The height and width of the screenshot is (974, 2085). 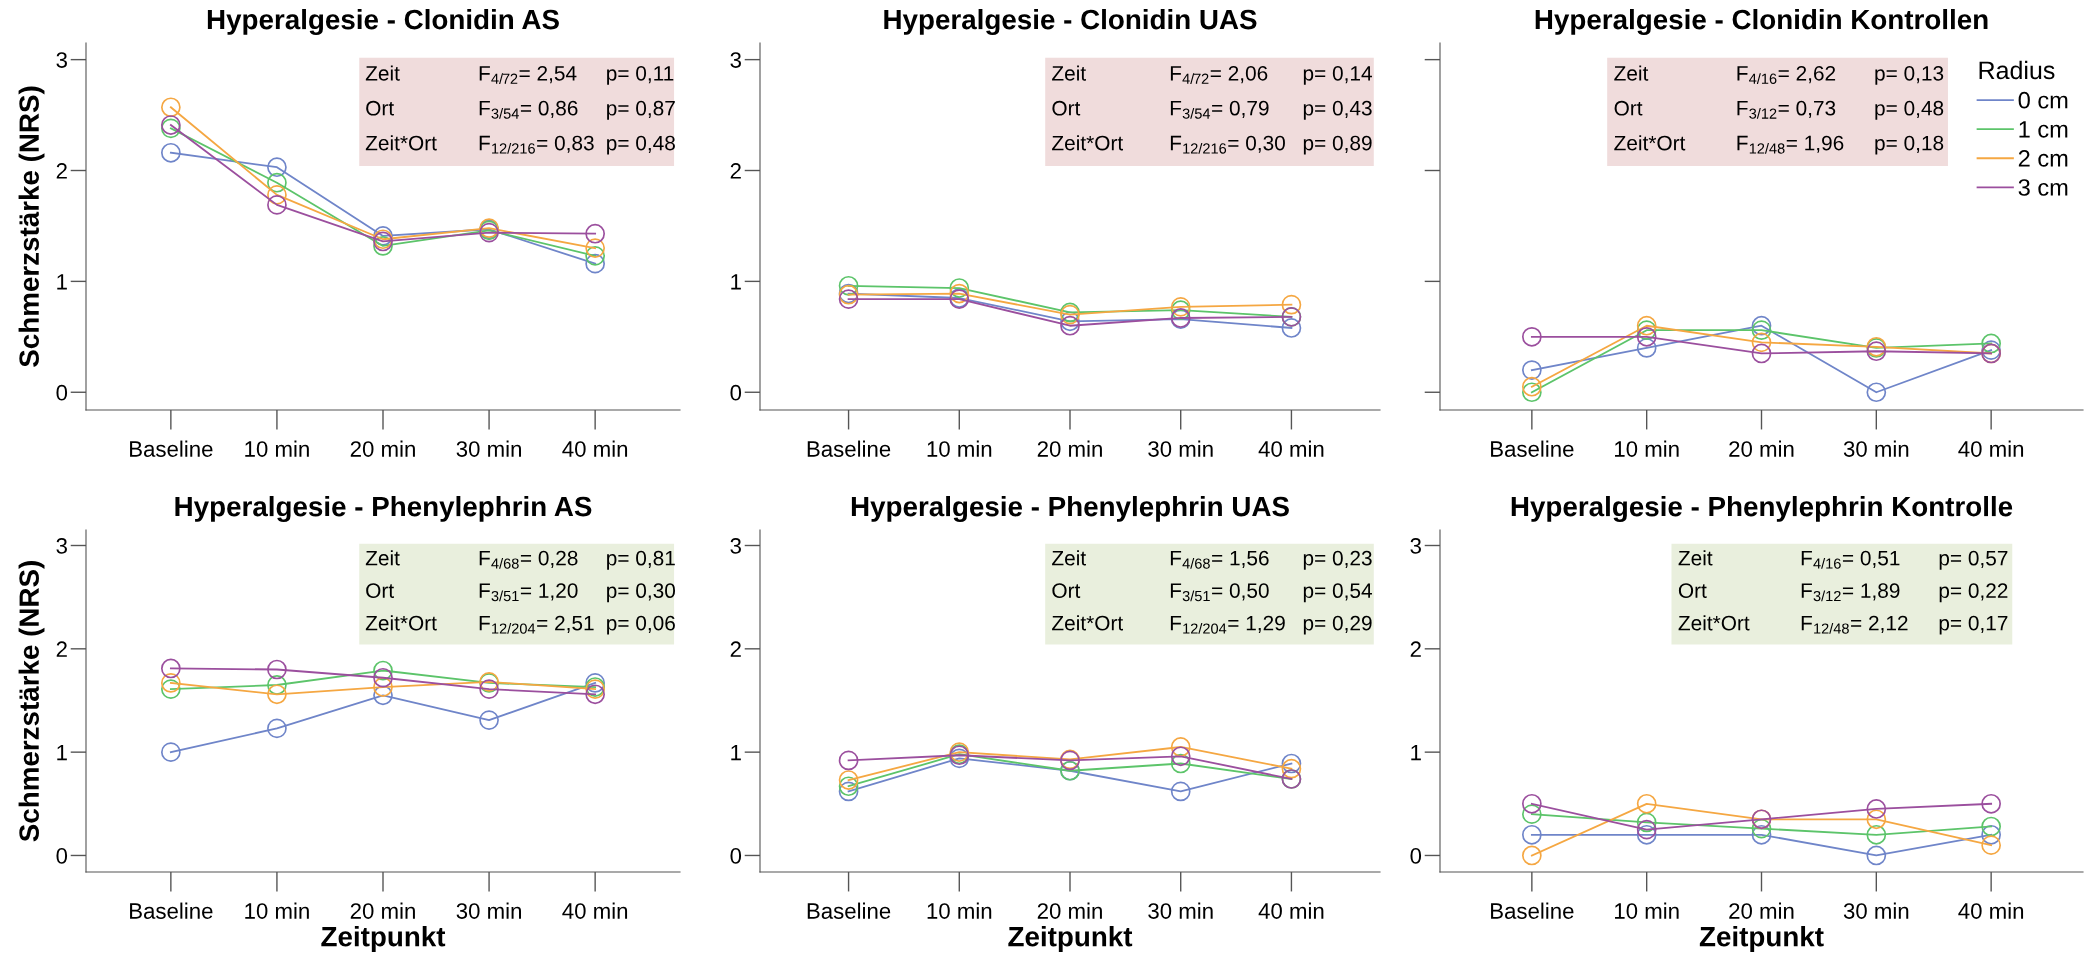 What do you see at coordinates (1909, 75) in the screenshot?
I see `annotation: p= 0,13` at bounding box center [1909, 75].